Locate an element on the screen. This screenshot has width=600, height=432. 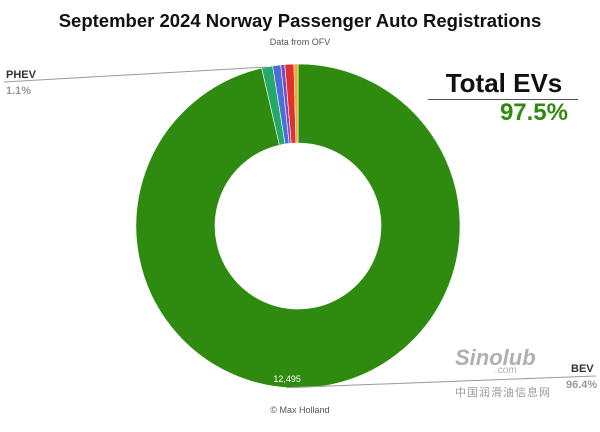
total-evs-label: Total EVs is located at coordinates (504, 83).